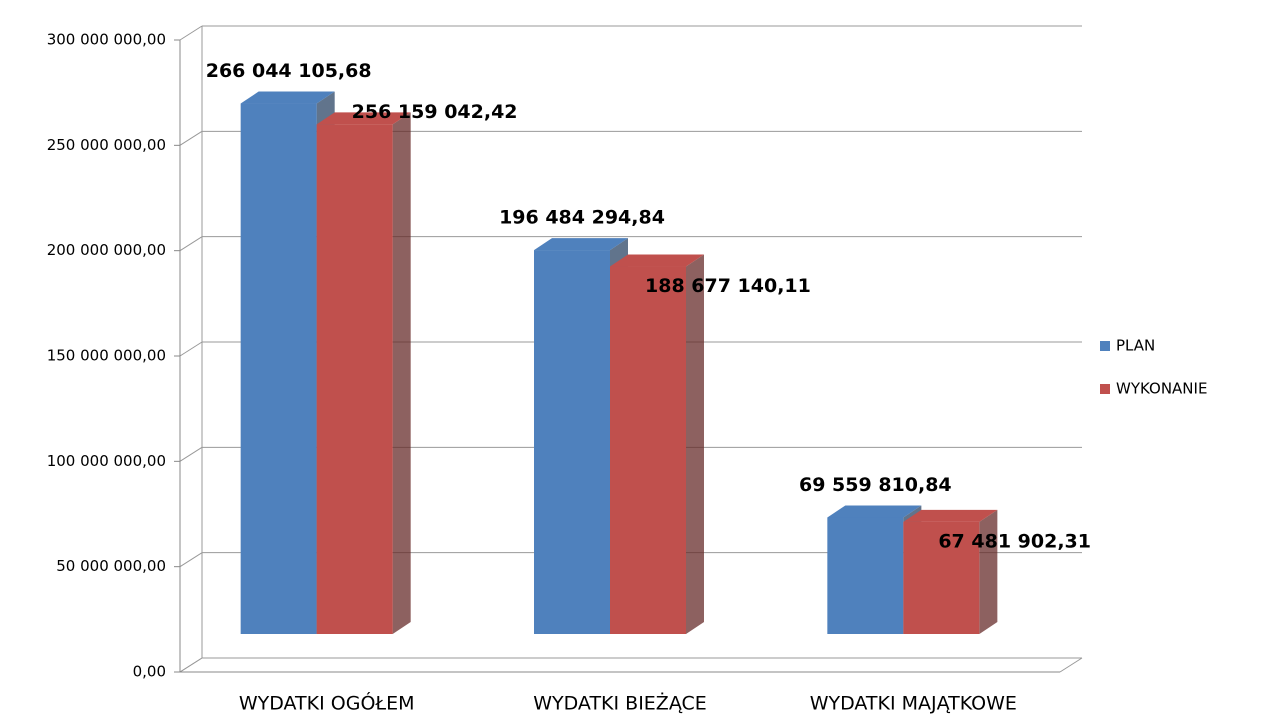 The width and height of the screenshot is (1280, 721). What do you see at coordinates (327, 703) in the screenshot?
I see `x-tick-label: WYDATKI OGÓŁEM` at bounding box center [327, 703].